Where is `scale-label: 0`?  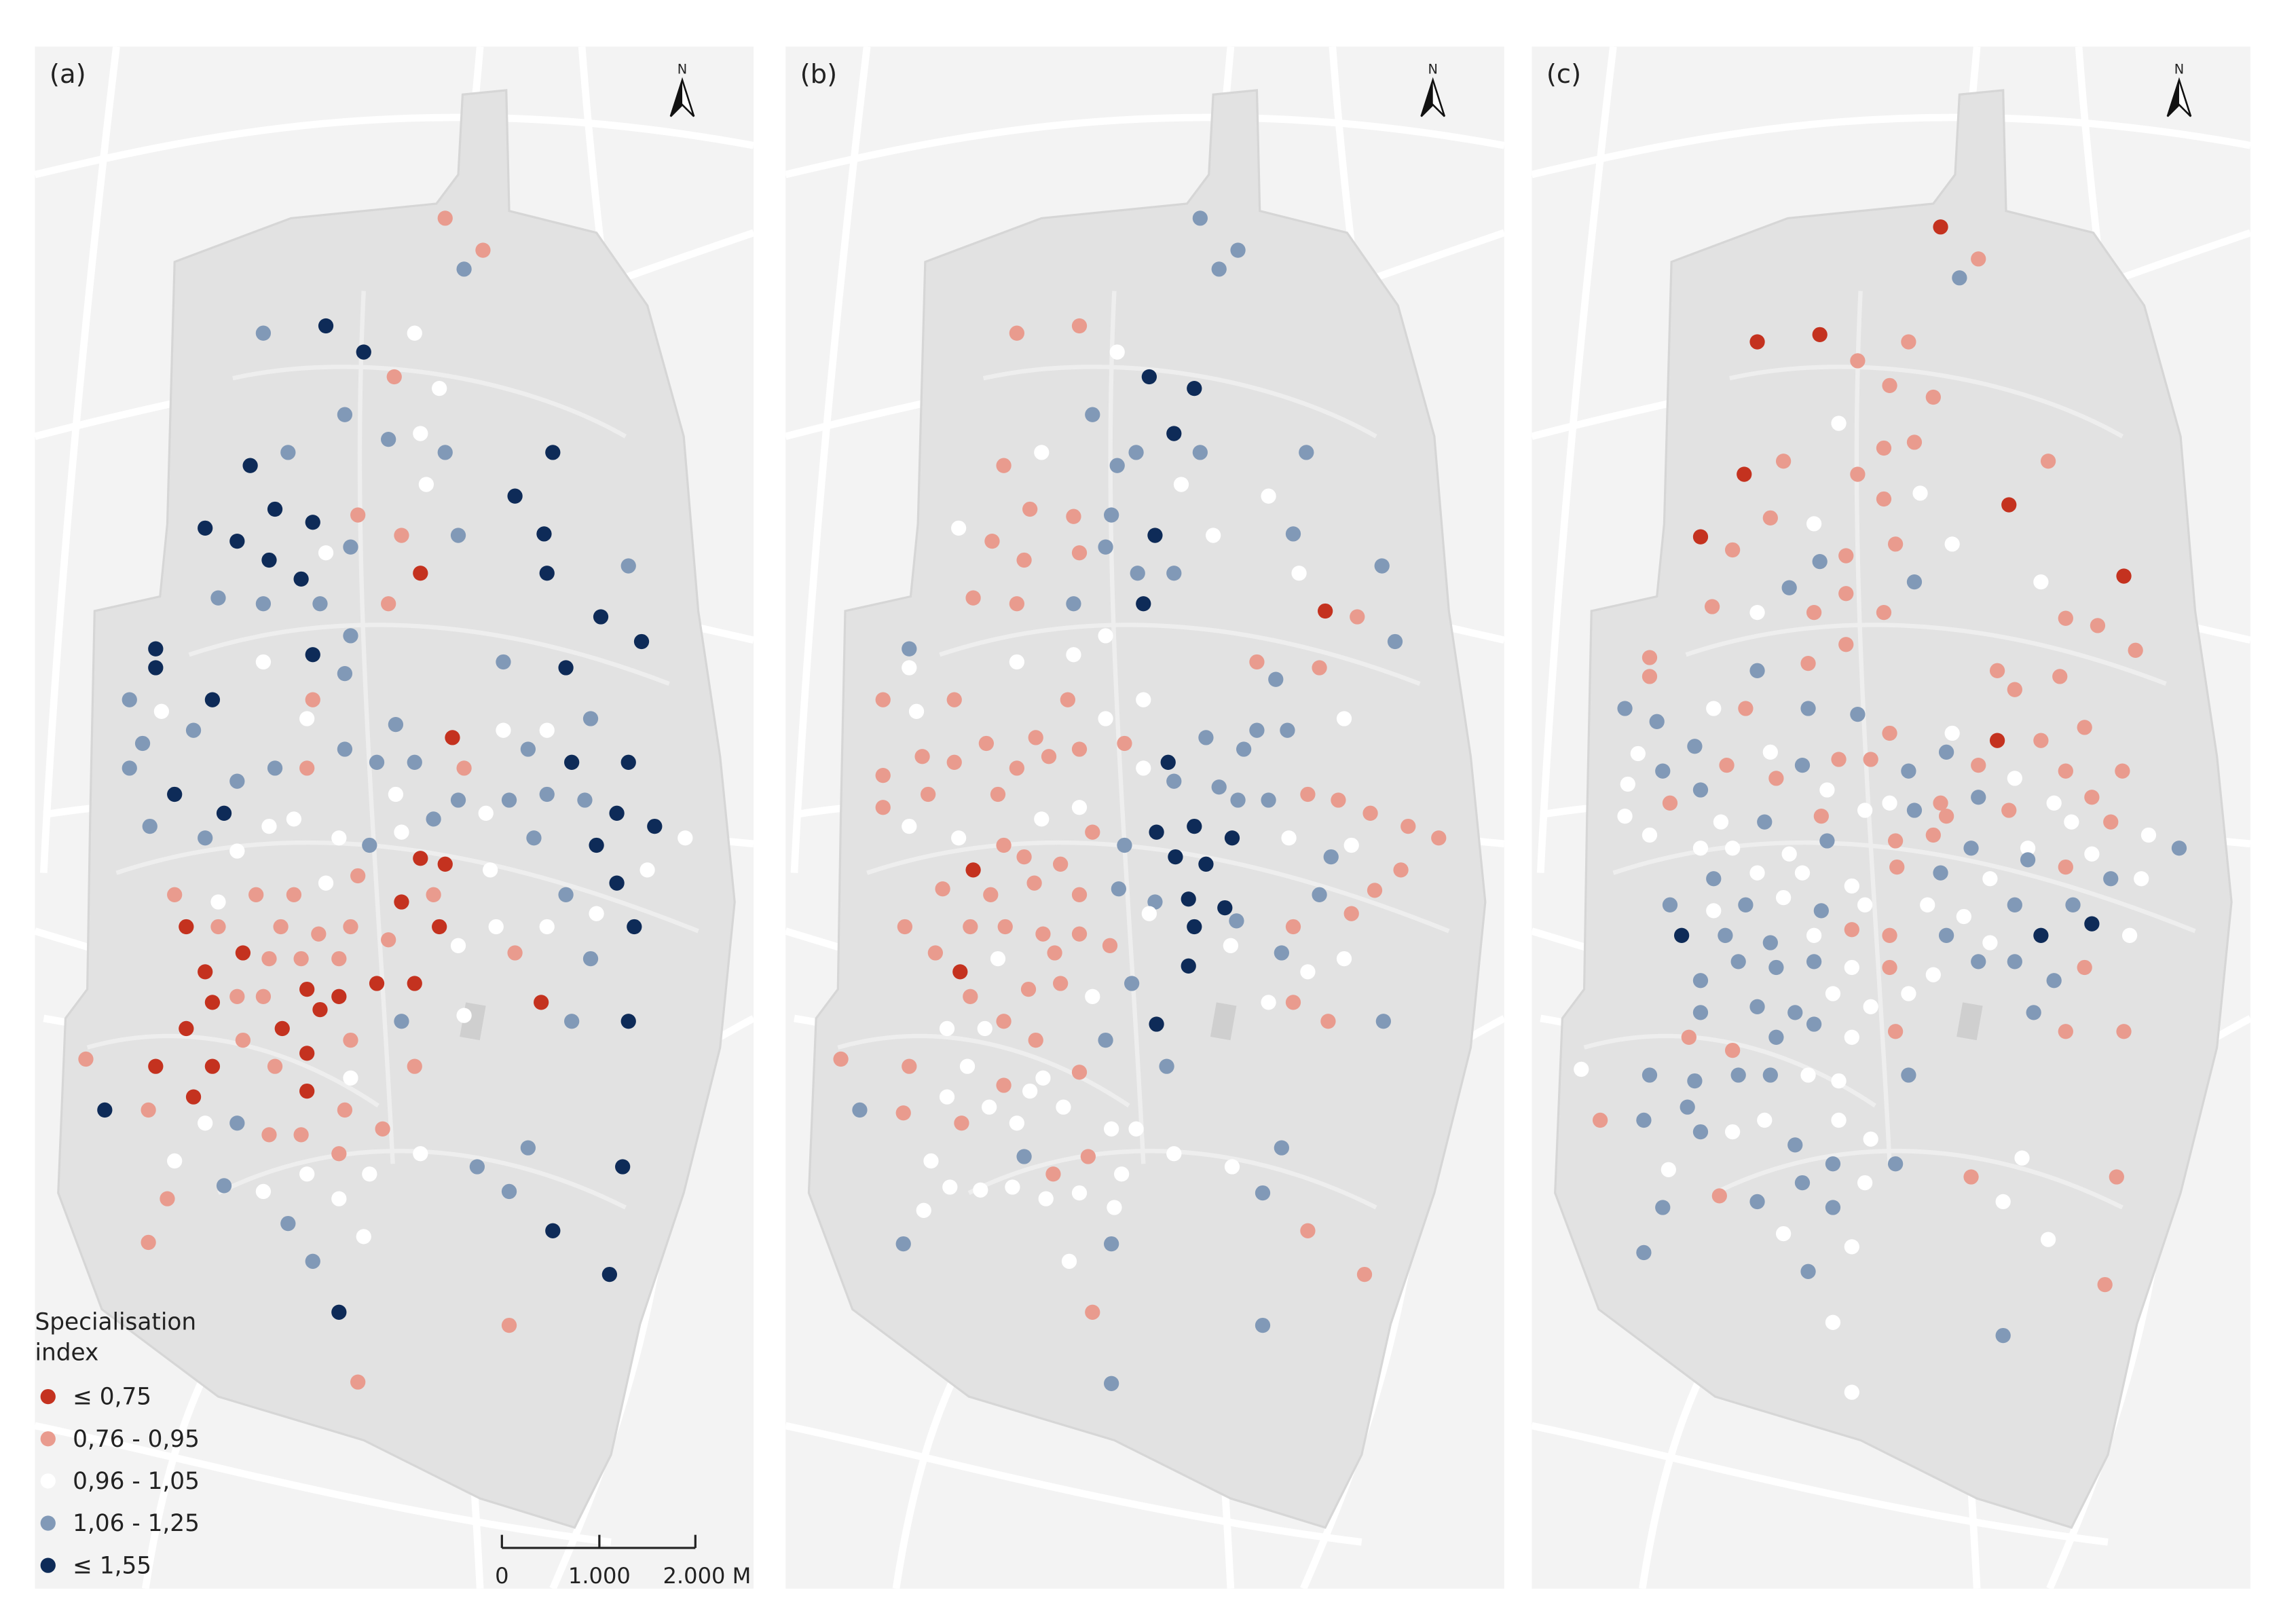 scale-label: 0 is located at coordinates (501, 1576).